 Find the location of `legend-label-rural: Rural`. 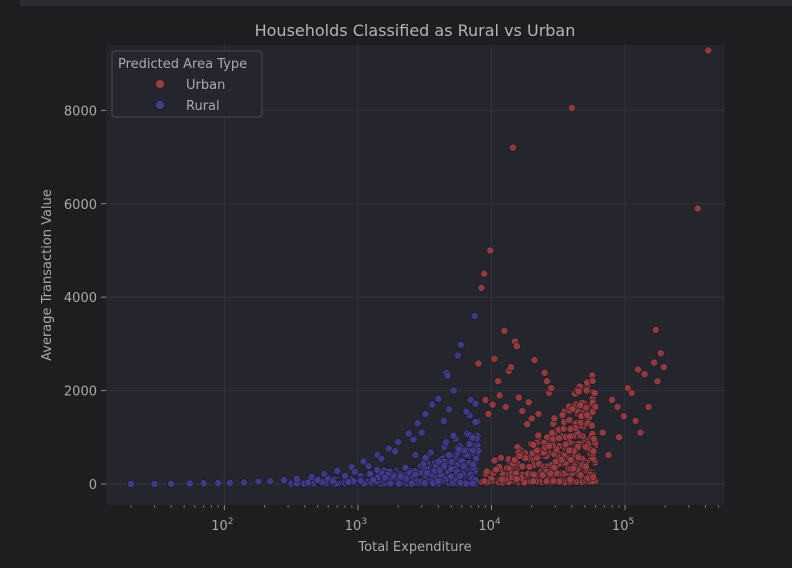

legend-label-rural: Rural is located at coordinates (203, 106).